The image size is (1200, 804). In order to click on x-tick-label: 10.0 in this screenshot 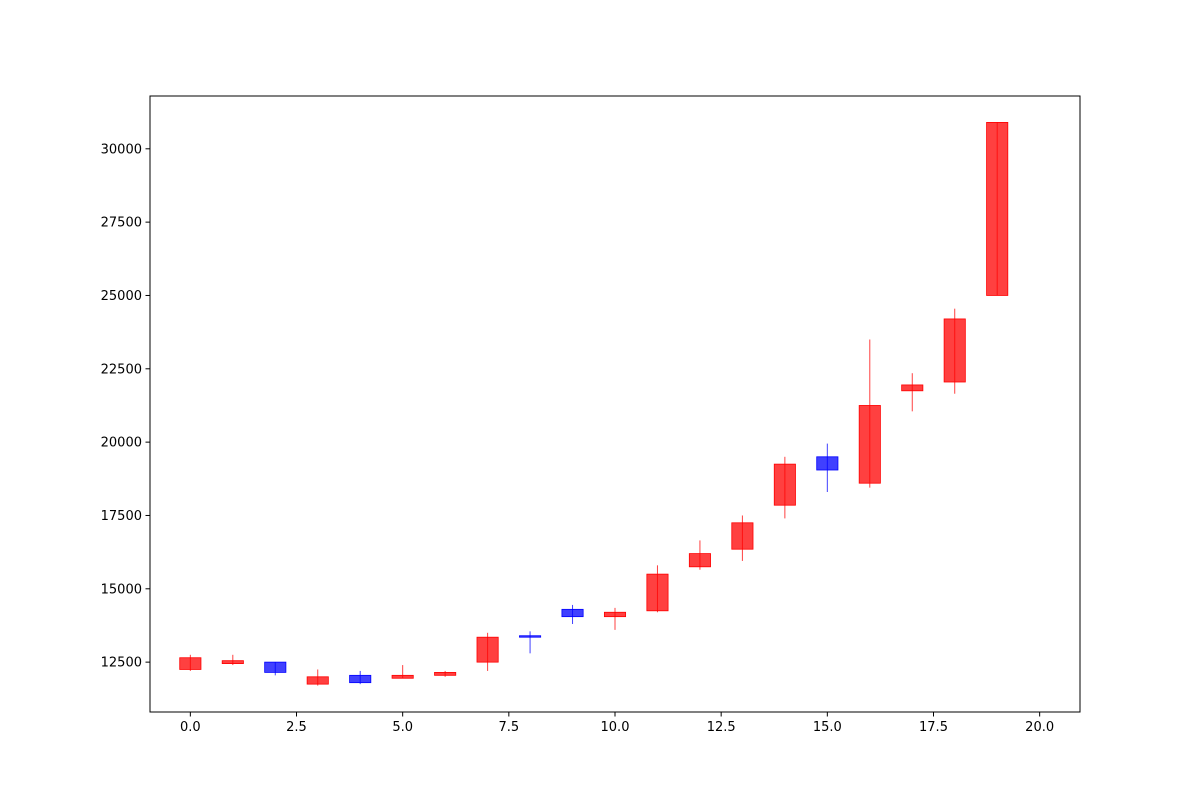, I will do `click(615, 727)`.